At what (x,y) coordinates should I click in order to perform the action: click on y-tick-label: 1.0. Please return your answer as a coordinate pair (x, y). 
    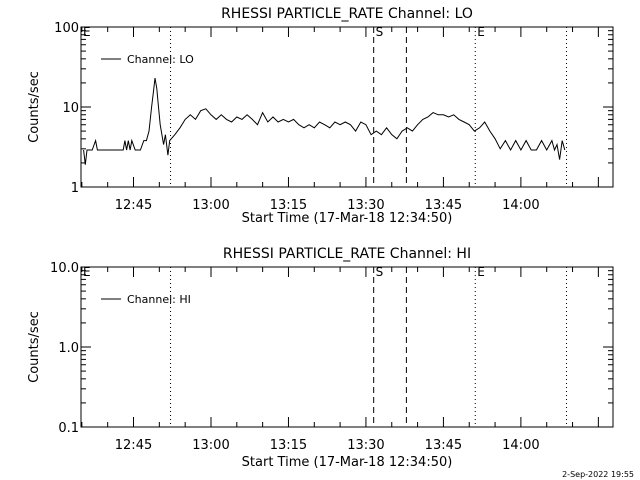
    Looking at the image, I should click on (68, 348).